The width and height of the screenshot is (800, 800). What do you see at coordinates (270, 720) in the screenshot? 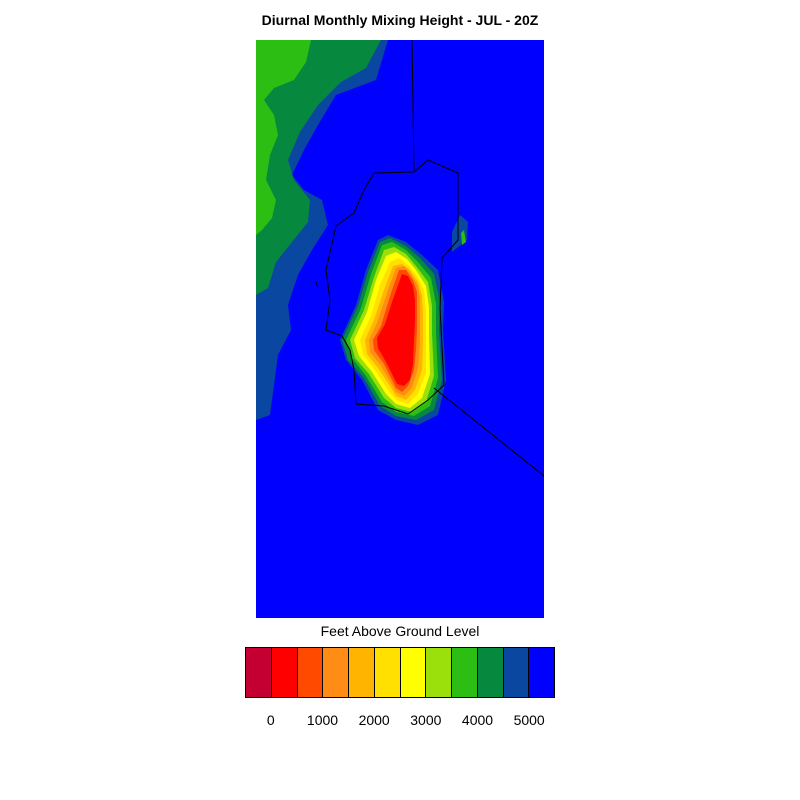
I see `colorbar-tick-label: 0` at bounding box center [270, 720].